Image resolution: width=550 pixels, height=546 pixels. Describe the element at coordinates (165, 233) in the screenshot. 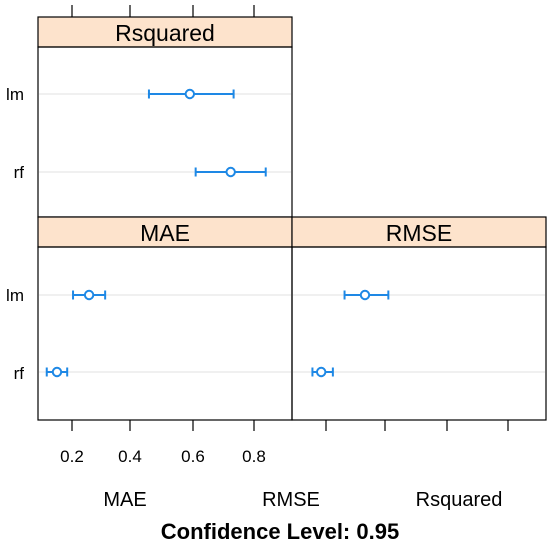

I see `strip-label-mae: MAE` at that location.